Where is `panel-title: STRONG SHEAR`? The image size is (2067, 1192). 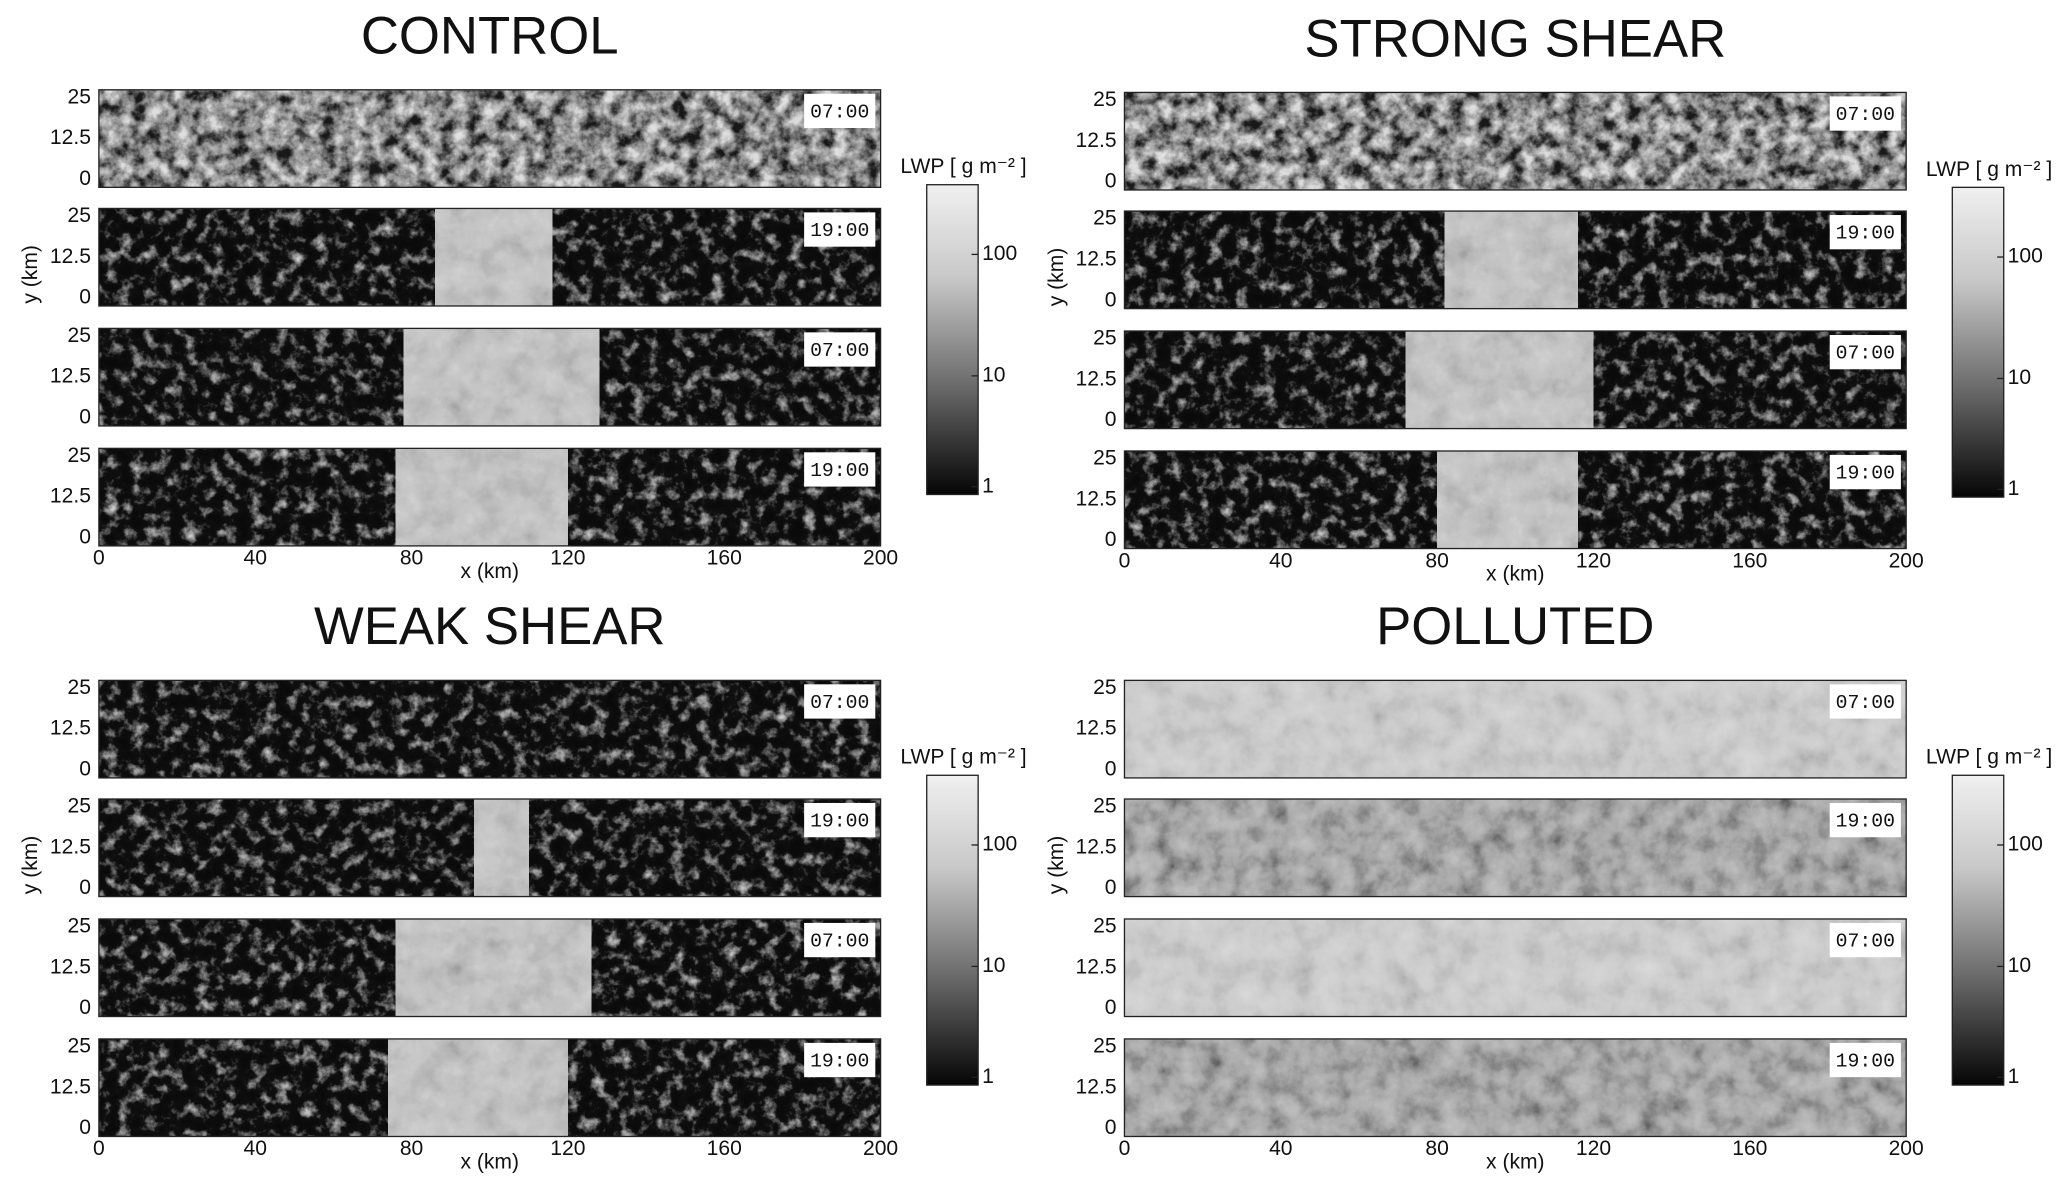 panel-title: STRONG SHEAR is located at coordinates (1515, 38).